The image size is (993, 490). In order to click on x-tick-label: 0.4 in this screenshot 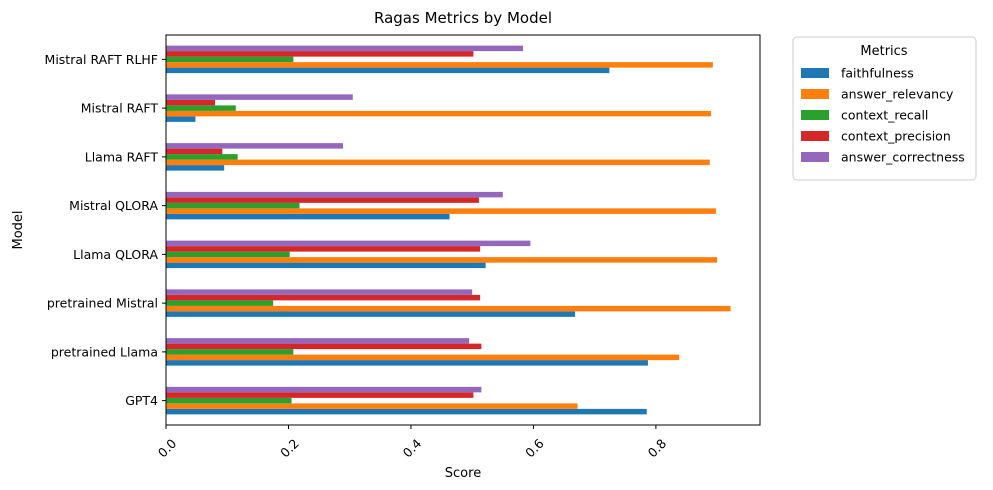, I will do `click(412, 448)`.